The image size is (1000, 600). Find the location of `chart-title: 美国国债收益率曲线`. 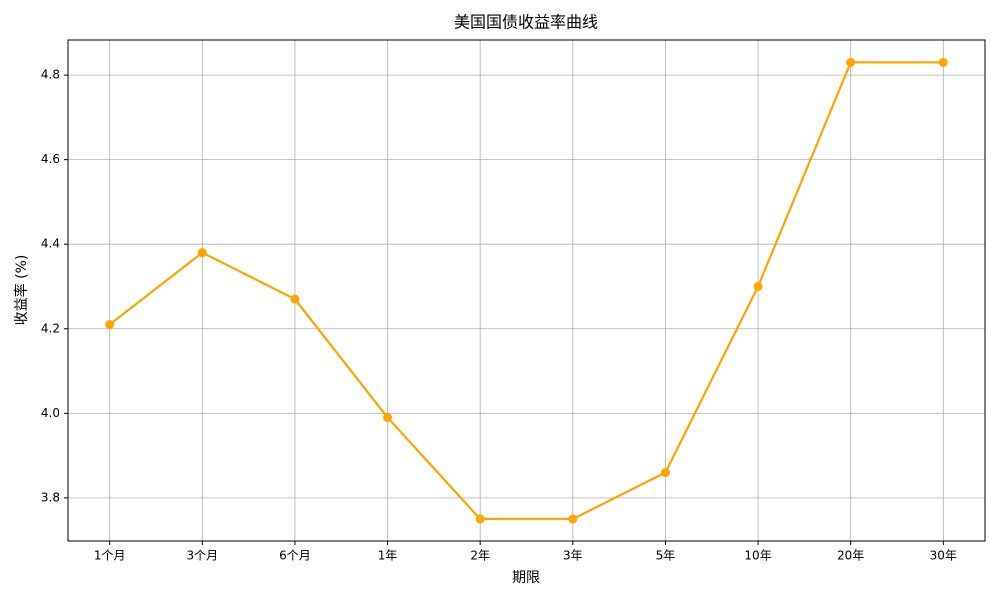

chart-title: 美国国债收益率曲线 is located at coordinates (526, 22).